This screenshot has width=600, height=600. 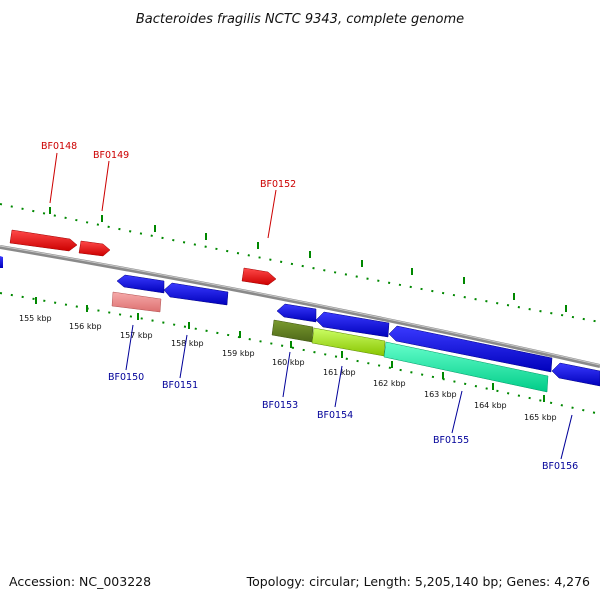 What do you see at coordinates (440, 394) in the screenshot?
I see `scale-label: 163 kbp` at bounding box center [440, 394].